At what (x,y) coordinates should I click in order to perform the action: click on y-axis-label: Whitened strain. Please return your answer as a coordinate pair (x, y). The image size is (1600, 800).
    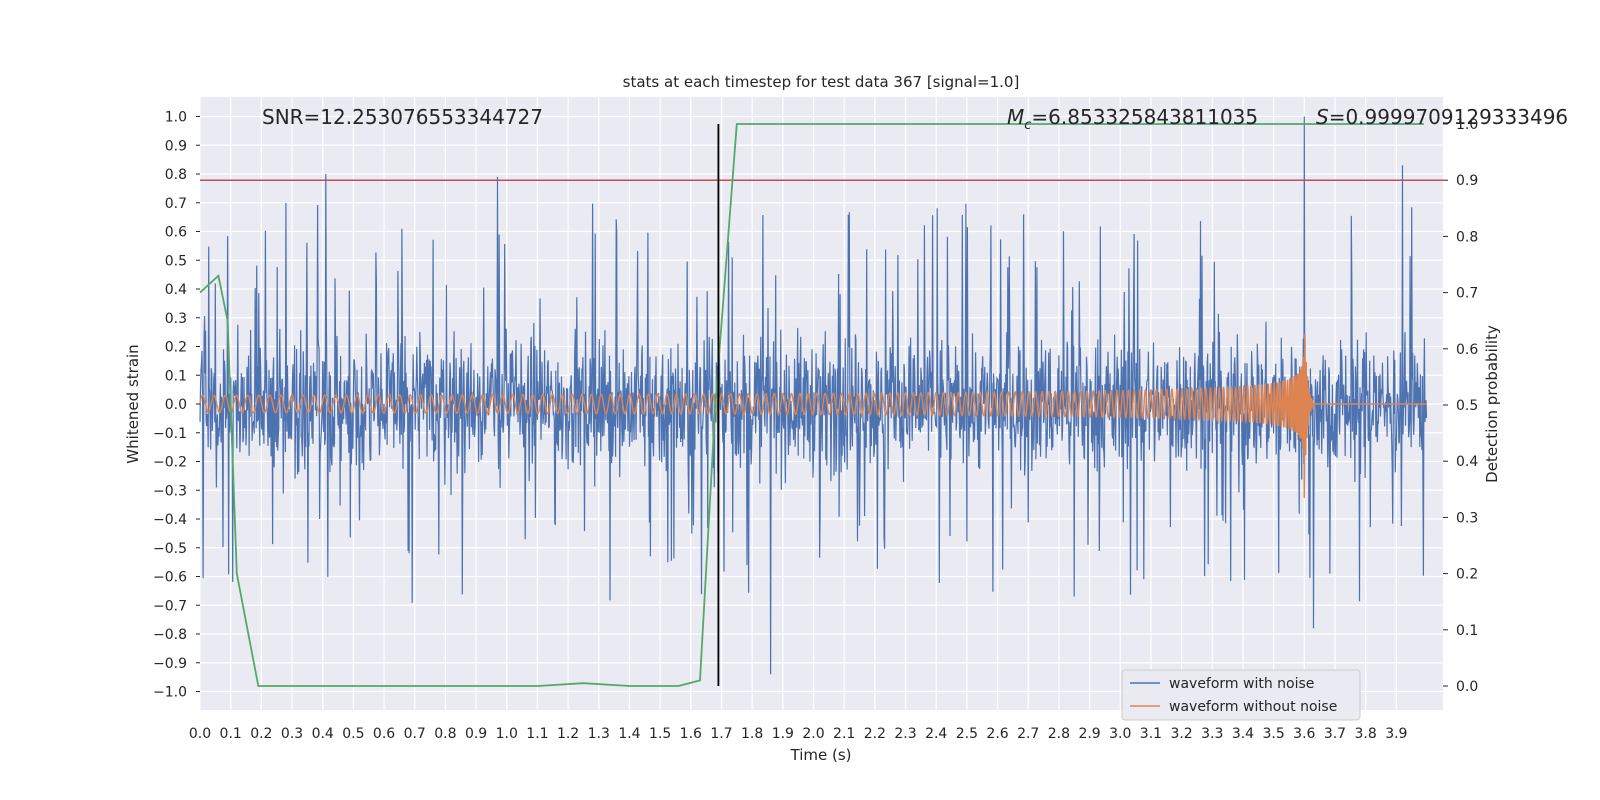
    Looking at the image, I should click on (133, 403).